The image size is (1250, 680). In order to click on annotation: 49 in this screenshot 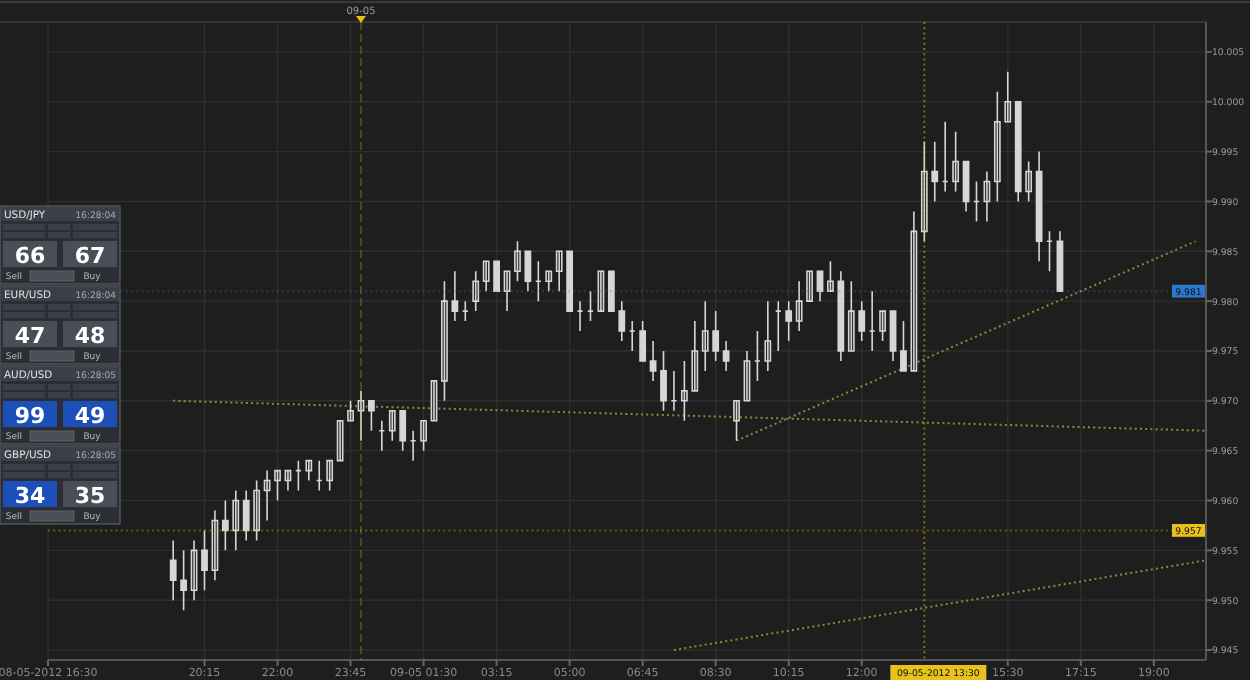, I will do `click(90, 416)`.